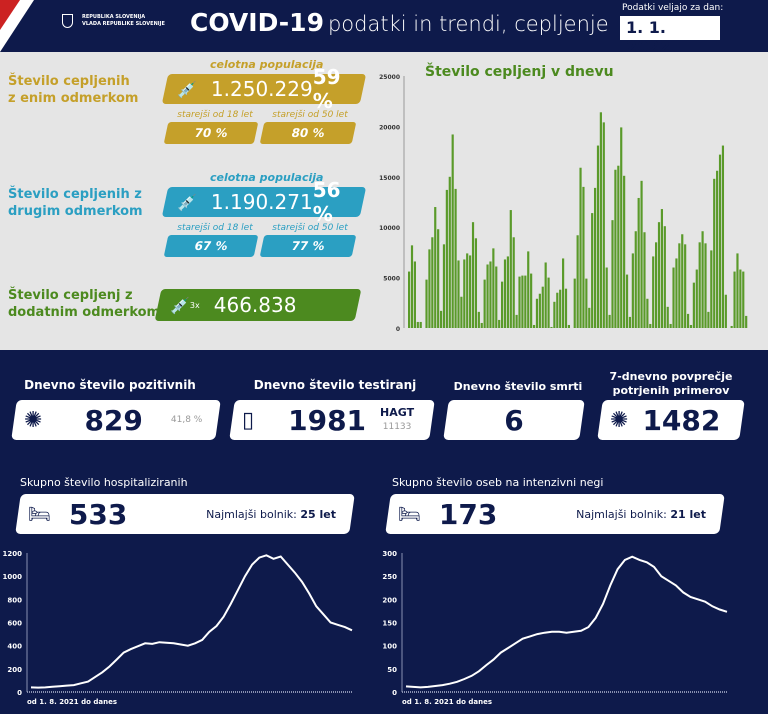  Describe the element at coordinates (671, 390) in the screenshot. I see `avg7-title2: potrjenih primerov` at that location.